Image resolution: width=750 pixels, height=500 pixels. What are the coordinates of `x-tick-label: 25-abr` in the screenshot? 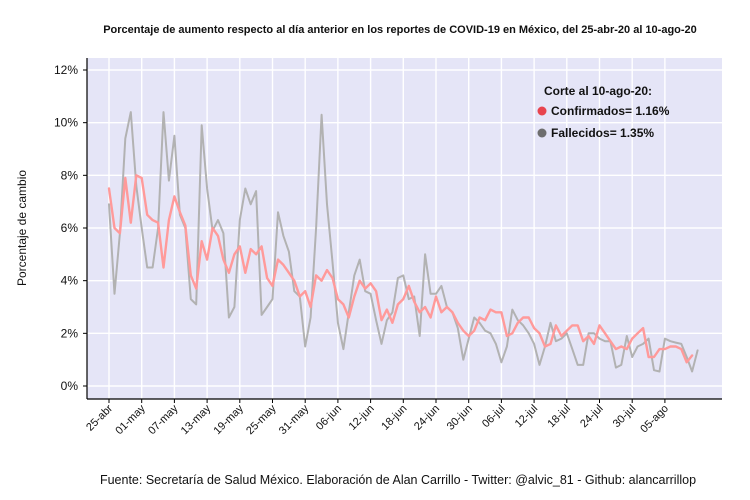 It's located at (99, 417).